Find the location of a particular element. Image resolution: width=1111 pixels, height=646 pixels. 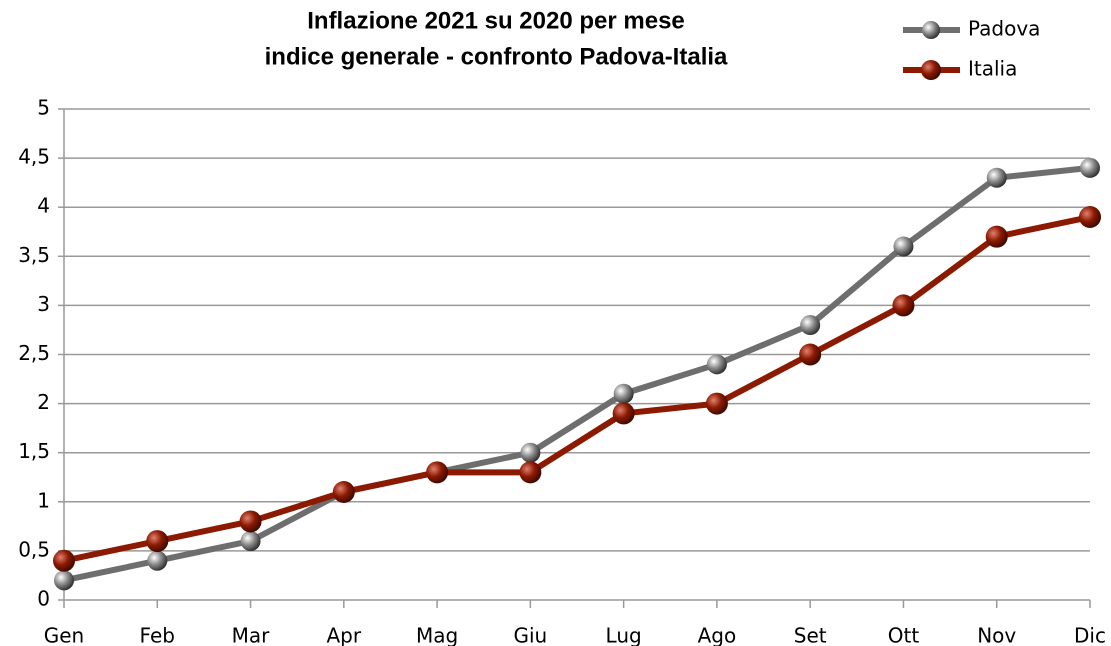

x-tick-label: Gen is located at coordinates (64, 635).